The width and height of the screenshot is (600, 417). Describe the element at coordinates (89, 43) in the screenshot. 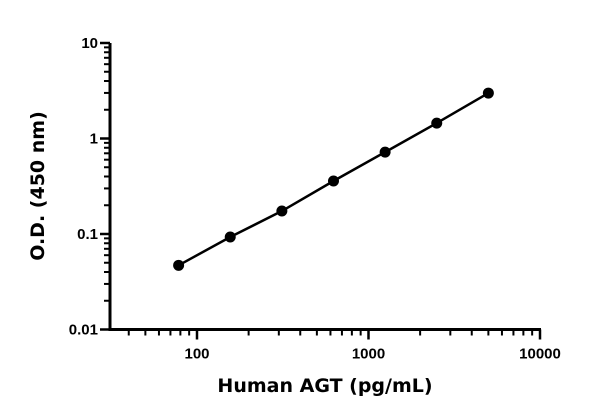

I see `y-tick-label: 10` at that location.